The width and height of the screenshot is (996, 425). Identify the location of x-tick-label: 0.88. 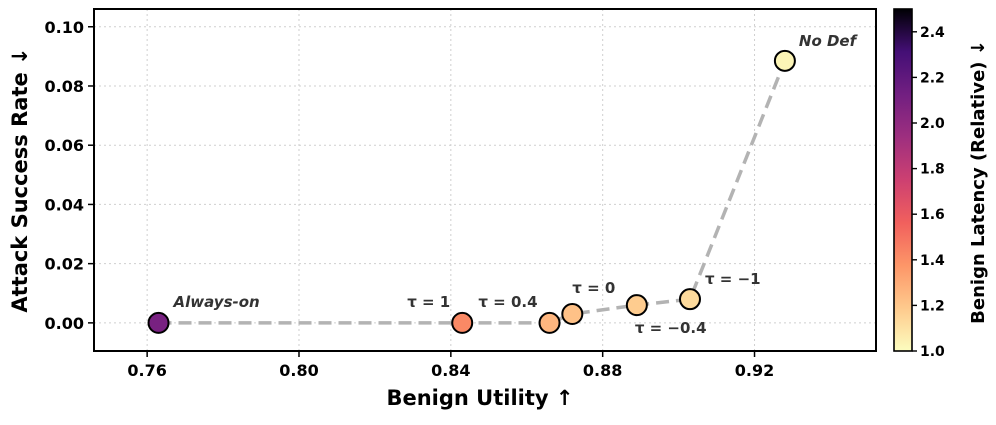
(602, 370).